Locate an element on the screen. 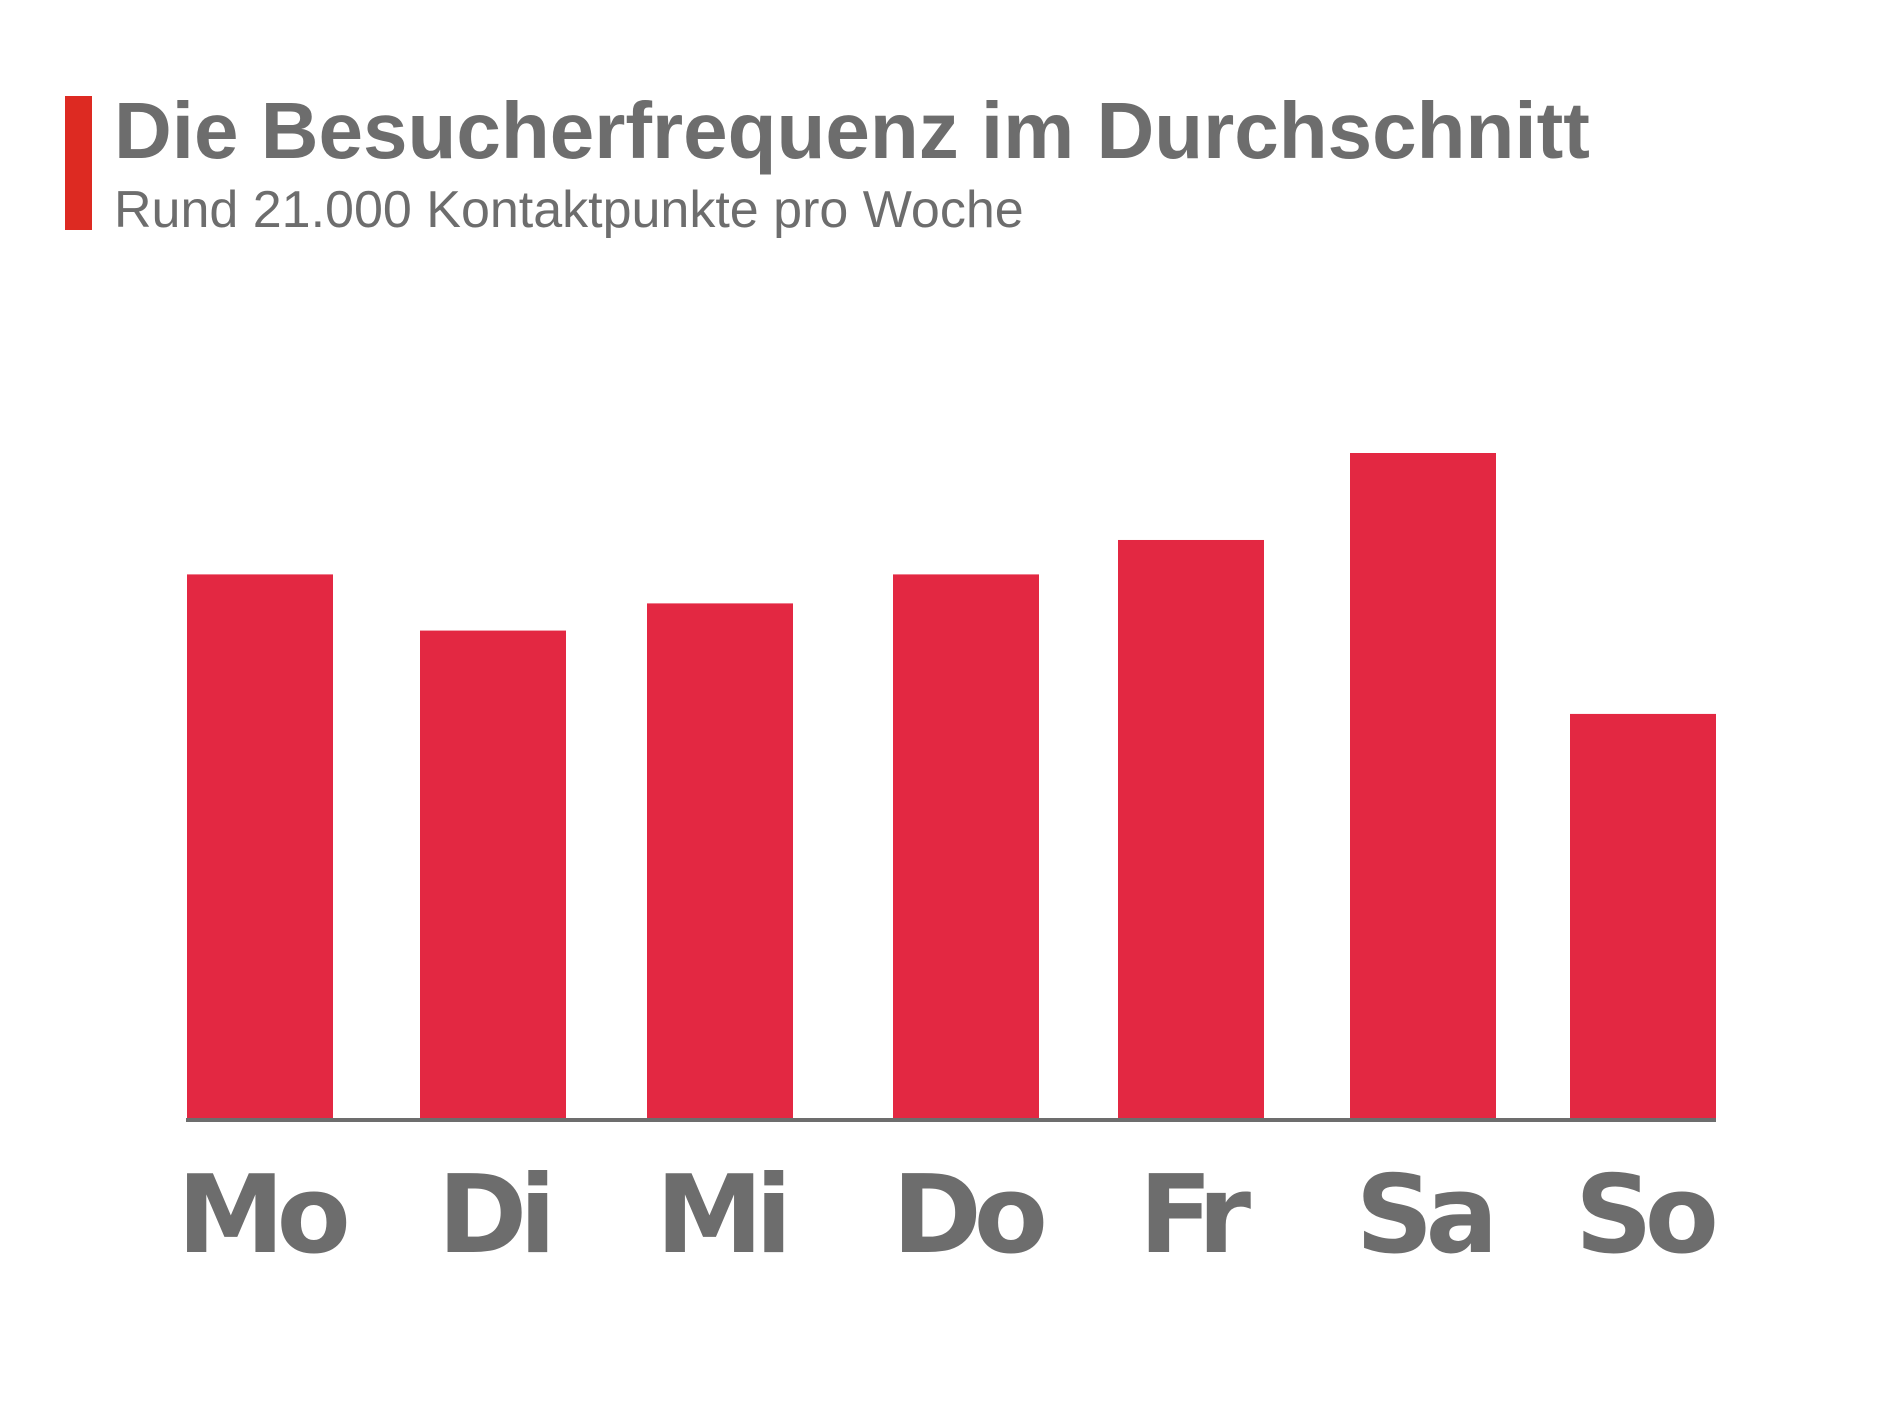 This screenshot has width=1890, height=1417. title-accent-bar is located at coordinates (78, 163).